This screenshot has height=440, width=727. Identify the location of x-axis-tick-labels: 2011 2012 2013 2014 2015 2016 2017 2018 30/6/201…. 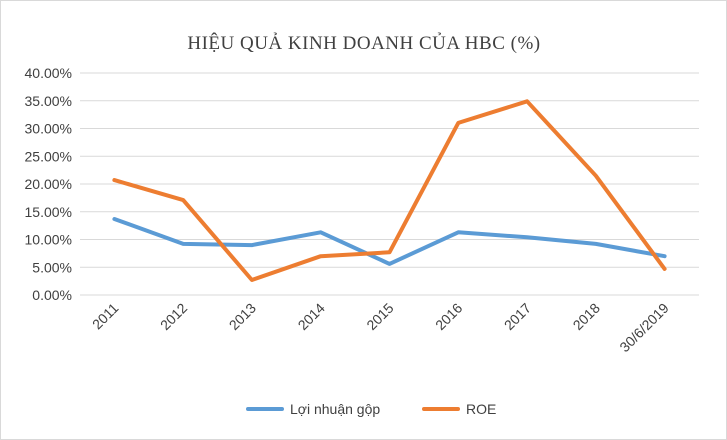
(380, 328).